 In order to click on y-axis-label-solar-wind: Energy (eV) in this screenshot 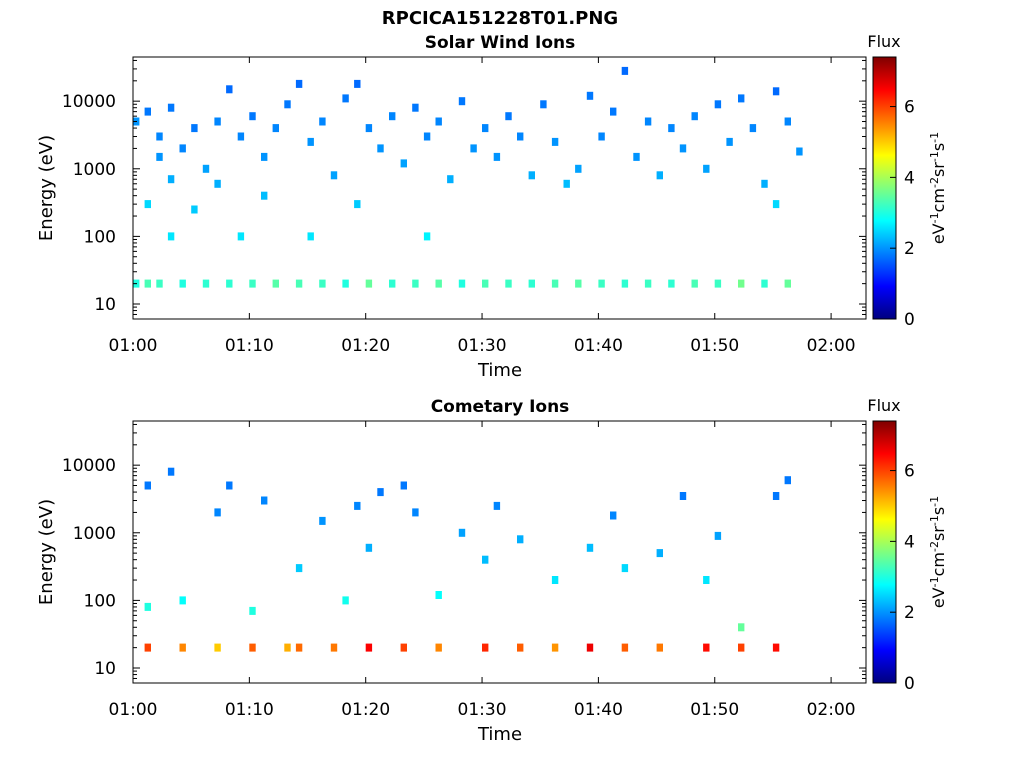, I will do `click(46, 188)`.